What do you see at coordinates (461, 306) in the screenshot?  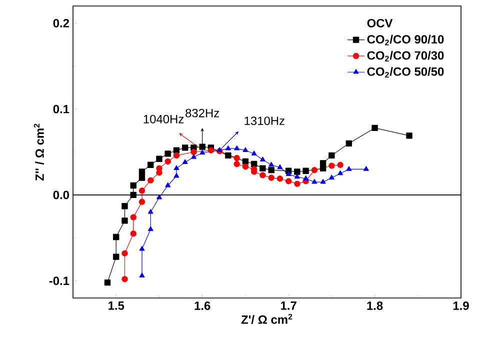 I see `x-tick-label: 1.9` at bounding box center [461, 306].